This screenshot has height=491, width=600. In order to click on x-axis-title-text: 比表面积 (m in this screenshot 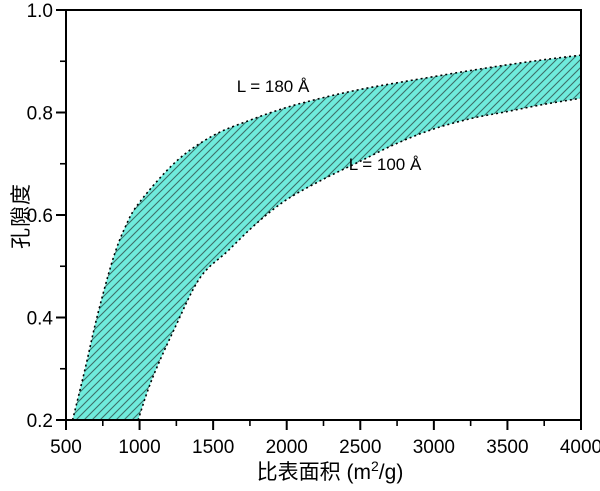, I will do `click(314, 472)`.